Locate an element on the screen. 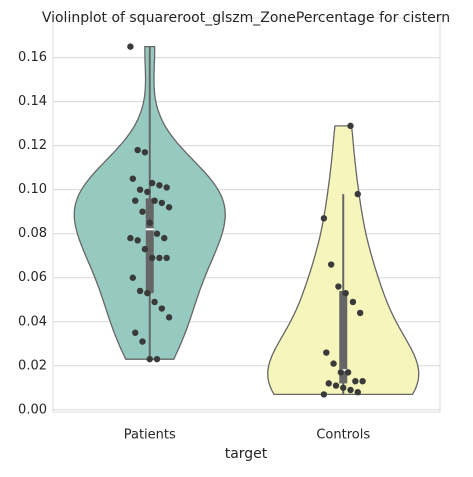 The width and height of the screenshot is (473, 477). y-tick-label: 0.04 is located at coordinates (32, 321).